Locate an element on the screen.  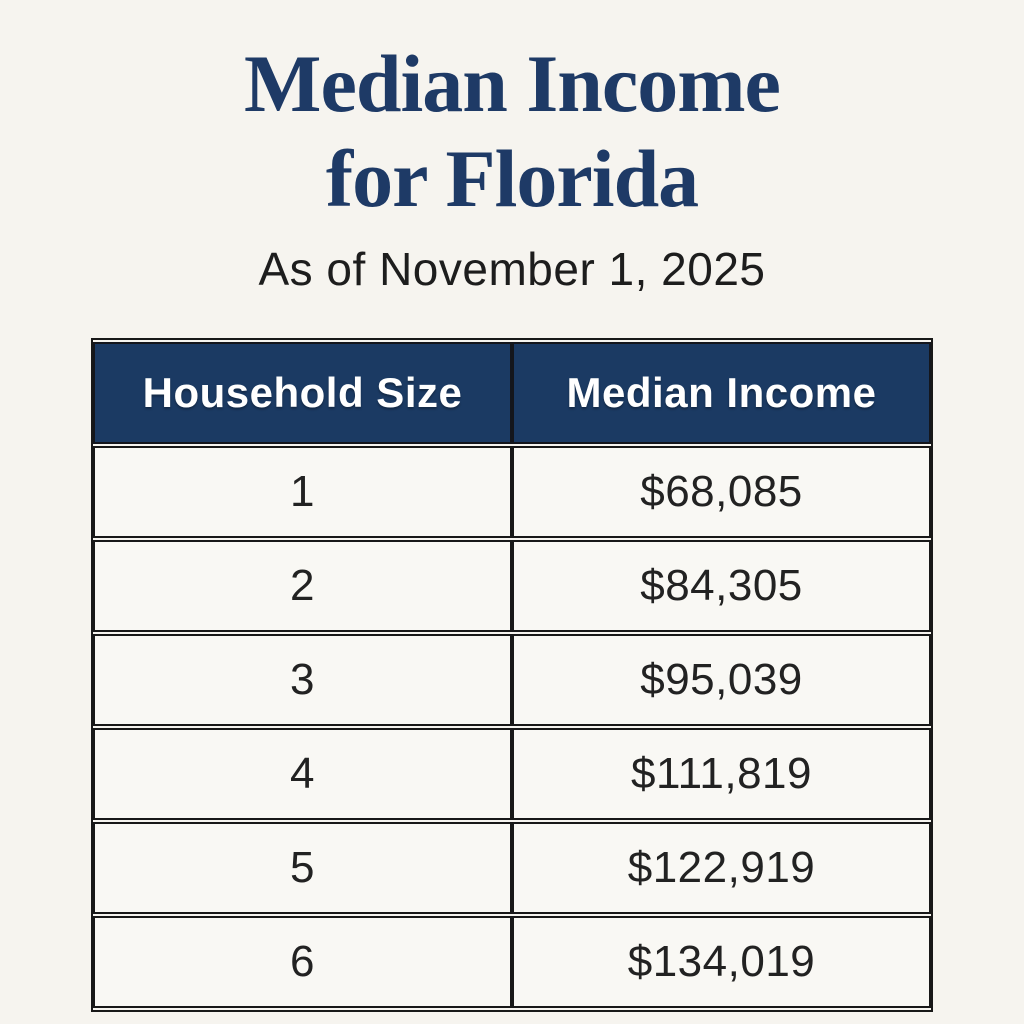
col-header-household-size: Household Size is located at coordinates (302, 393).